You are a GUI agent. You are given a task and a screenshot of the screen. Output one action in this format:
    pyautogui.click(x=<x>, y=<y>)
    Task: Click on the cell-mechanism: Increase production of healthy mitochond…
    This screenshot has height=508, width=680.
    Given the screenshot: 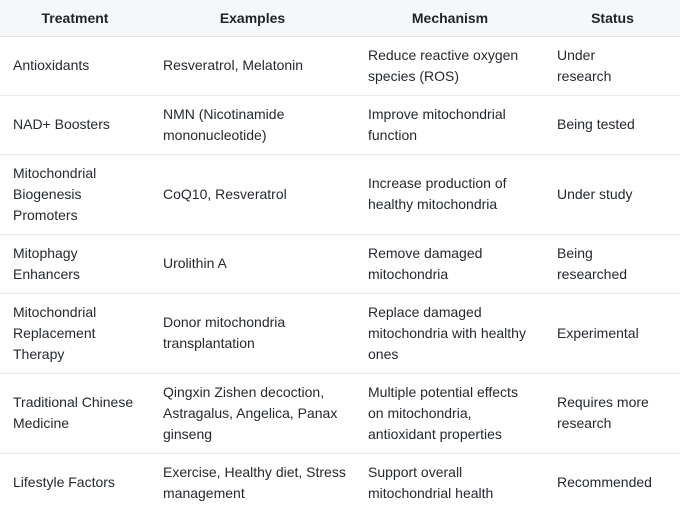 What is the action you would take?
    pyautogui.click(x=450, y=194)
    